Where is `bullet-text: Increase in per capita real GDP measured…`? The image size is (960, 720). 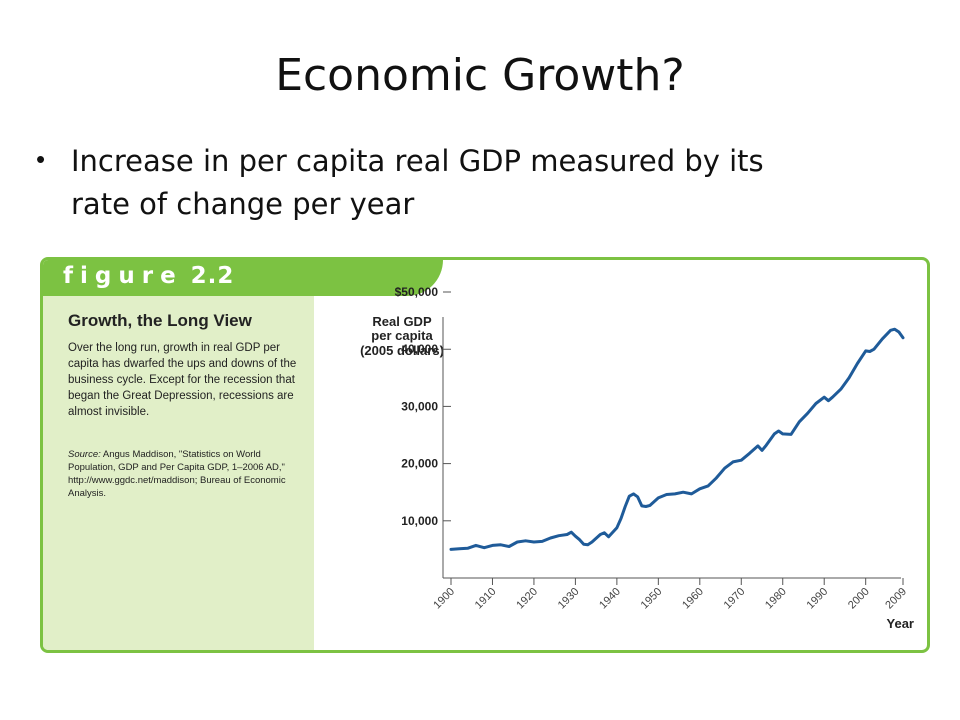
bullet-text: Increase in per capita real GDP measured… is located at coordinates (417, 182).